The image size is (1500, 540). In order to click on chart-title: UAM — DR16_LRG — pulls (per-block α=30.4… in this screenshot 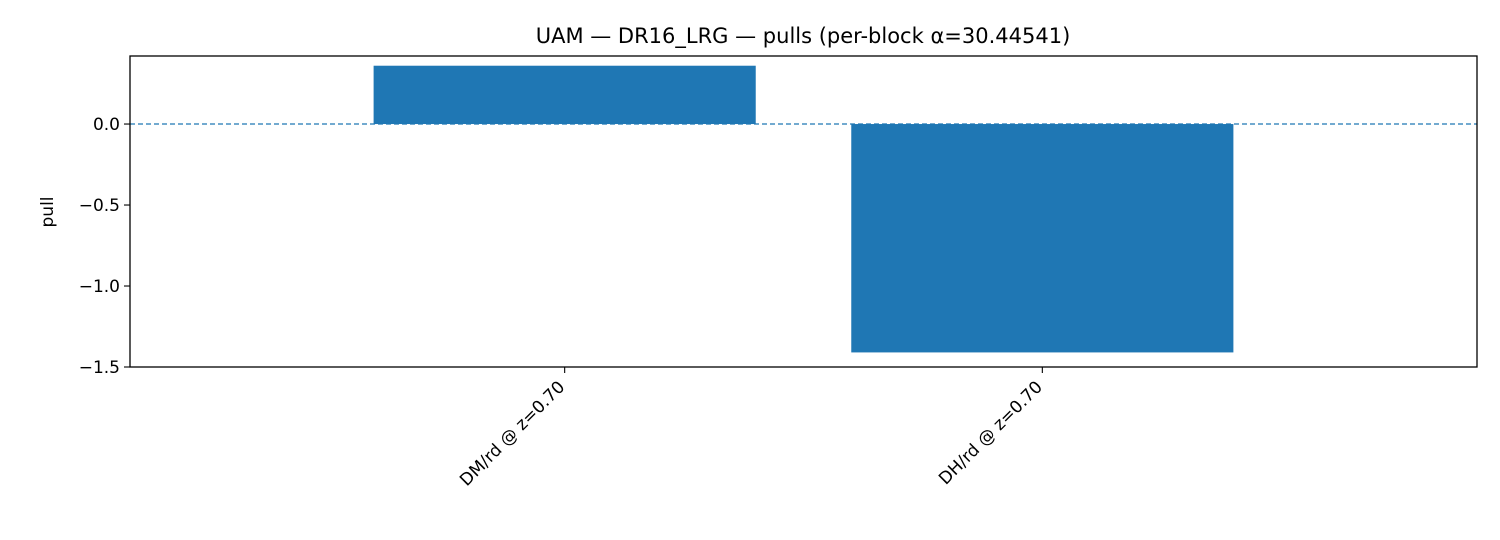, I will do `click(803, 36)`.